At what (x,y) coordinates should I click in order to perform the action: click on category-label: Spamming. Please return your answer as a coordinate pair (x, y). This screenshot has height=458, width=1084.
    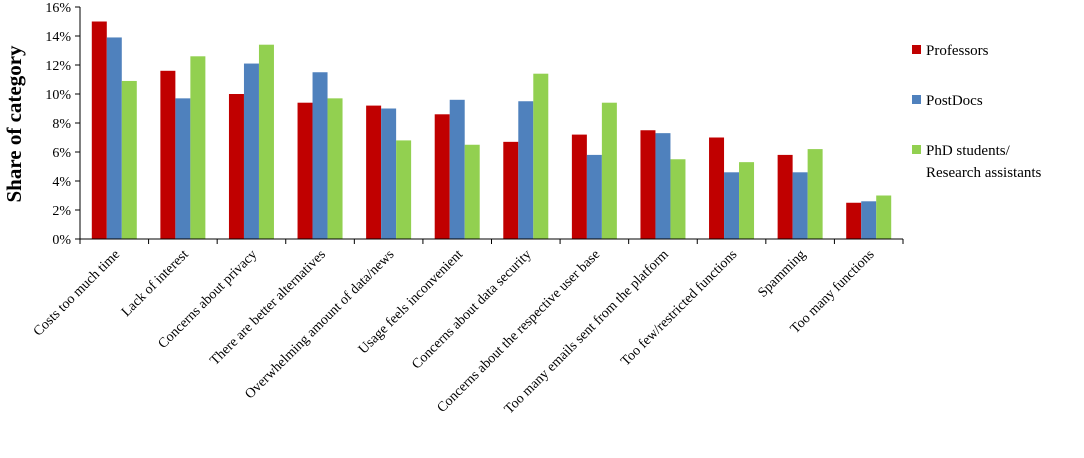
    Looking at the image, I should click on (782, 274).